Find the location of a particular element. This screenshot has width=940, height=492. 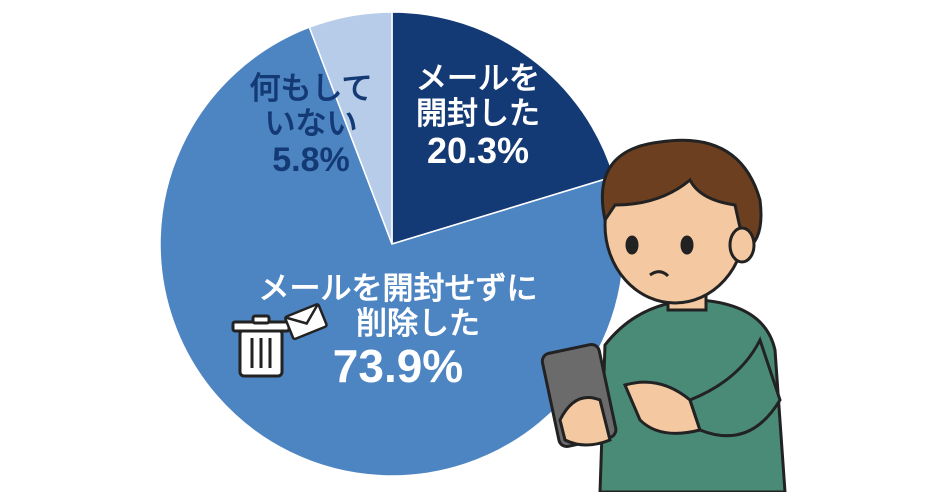

label-line: メールを開封せずに is located at coordinates (398, 289).